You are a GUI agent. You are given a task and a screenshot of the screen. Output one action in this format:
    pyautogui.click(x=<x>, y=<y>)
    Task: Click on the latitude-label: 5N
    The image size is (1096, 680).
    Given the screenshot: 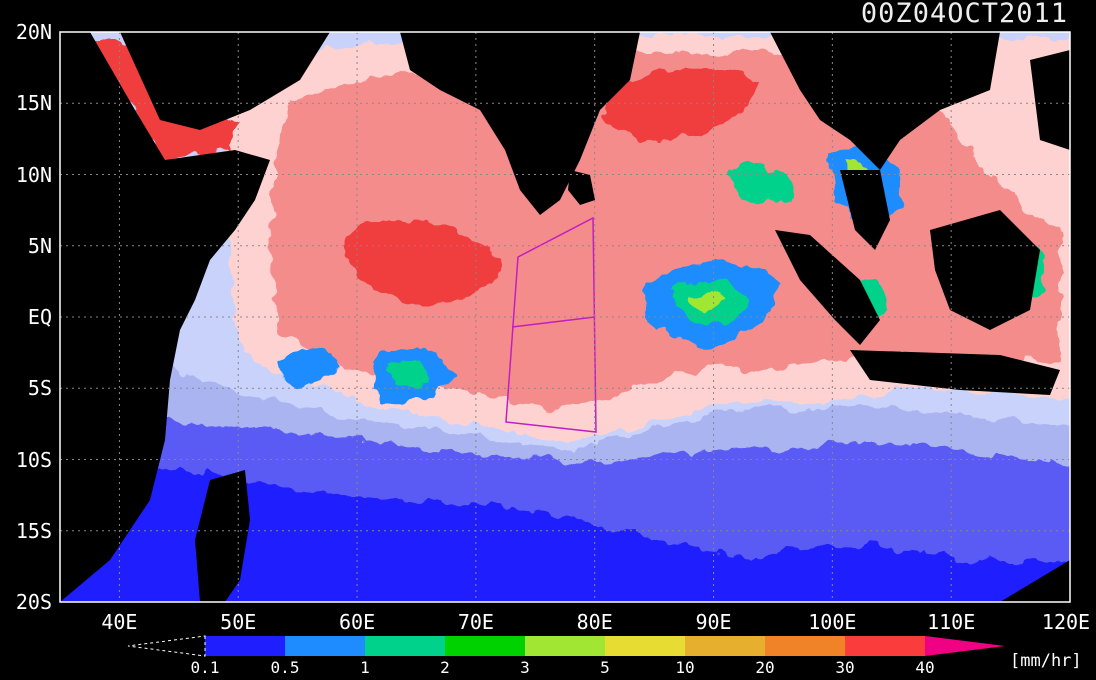 What is the action you would take?
    pyautogui.click(x=39, y=245)
    